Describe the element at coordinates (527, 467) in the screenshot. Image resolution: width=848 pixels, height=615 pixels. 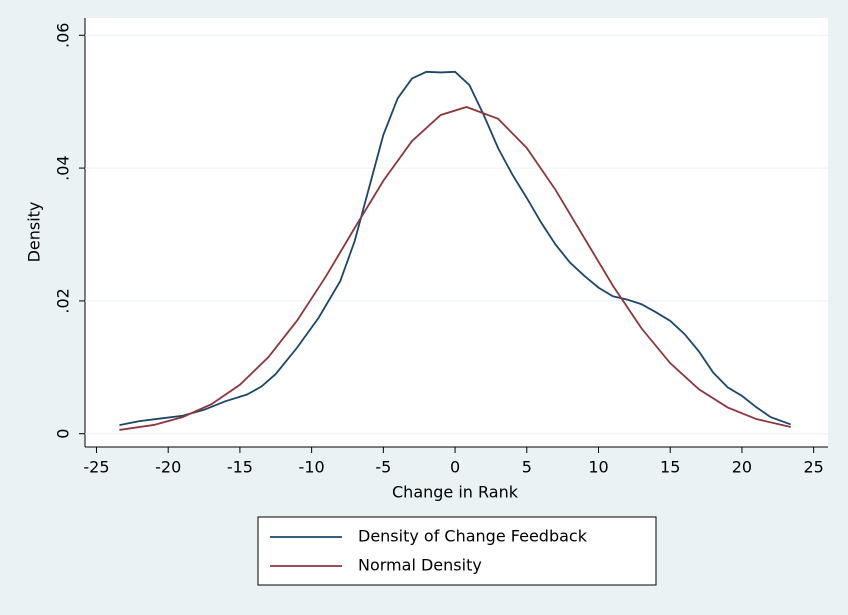
I see `x-tick-label: 5` at that location.